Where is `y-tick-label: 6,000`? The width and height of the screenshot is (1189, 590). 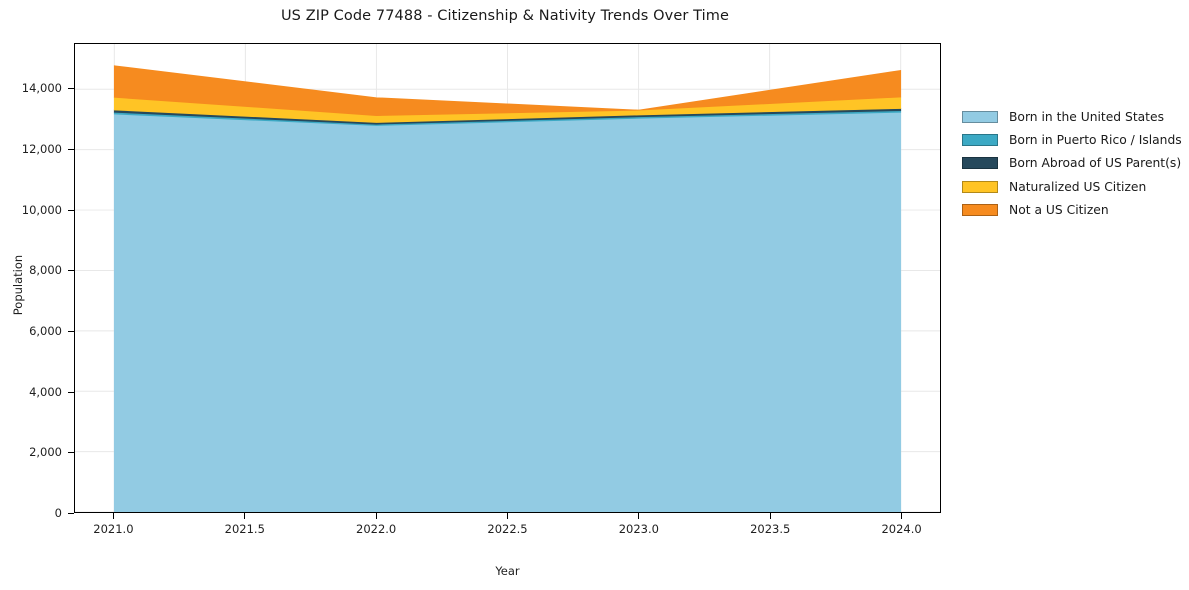
y-tick-label: 6,000 is located at coordinates (45, 331).